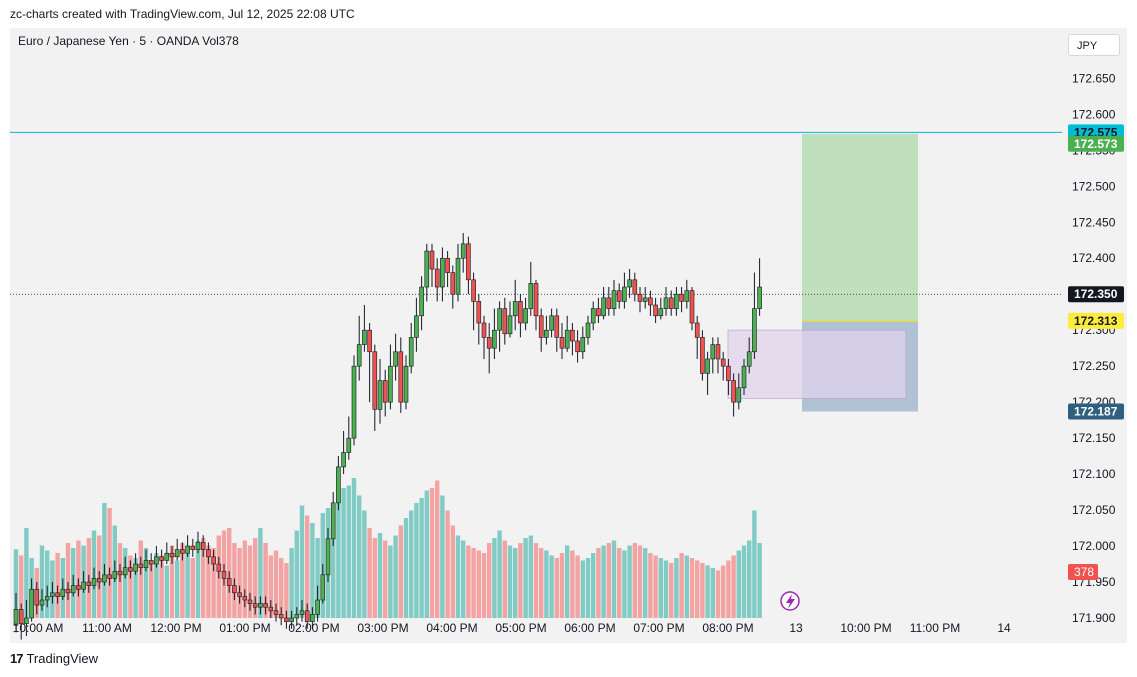 Image resolution: width=1137 pixels, height=677 pixels. What do you see at coordinates (1094, 45) in the screenshot?
I see `currency-button: JPY` at bounding box center [1094, 45].